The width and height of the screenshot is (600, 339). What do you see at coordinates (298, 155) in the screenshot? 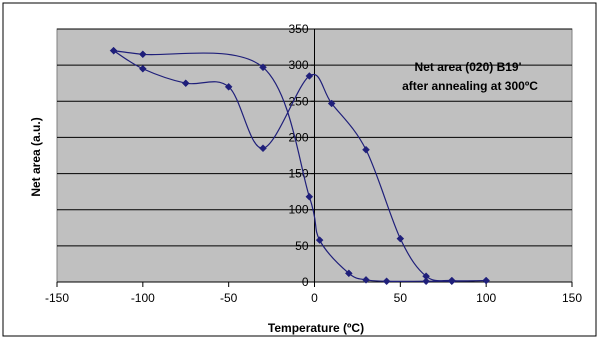
I see `y-tick-labels: 0 50 100 150 200 250 300 350` at bounding box center [298, 155].